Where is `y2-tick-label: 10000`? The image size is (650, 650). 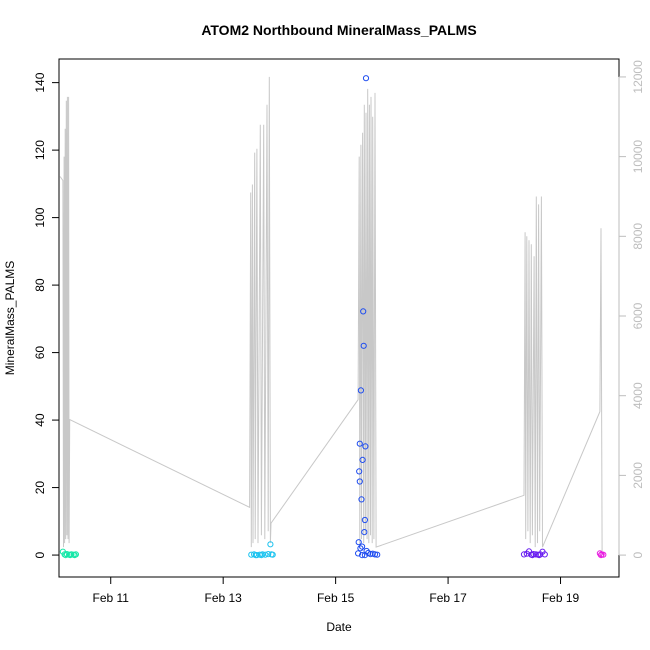
y2-tick-label: 10000 is located at coordinates (638, 157).